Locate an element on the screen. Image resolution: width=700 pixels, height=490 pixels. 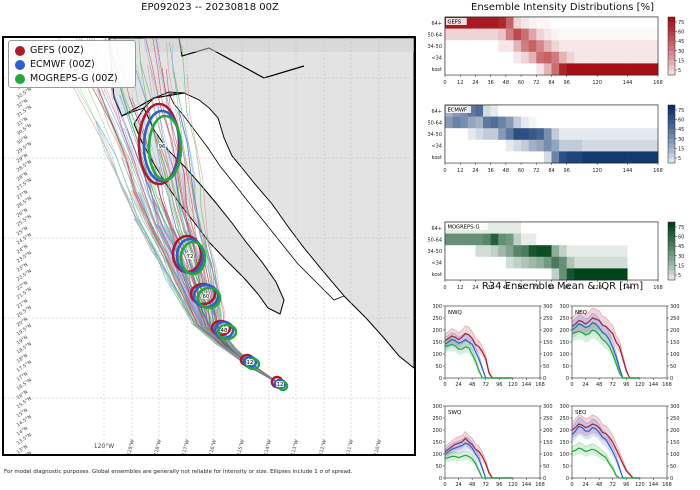
colorbar-label: 75 is located at coordinates (681, 111).